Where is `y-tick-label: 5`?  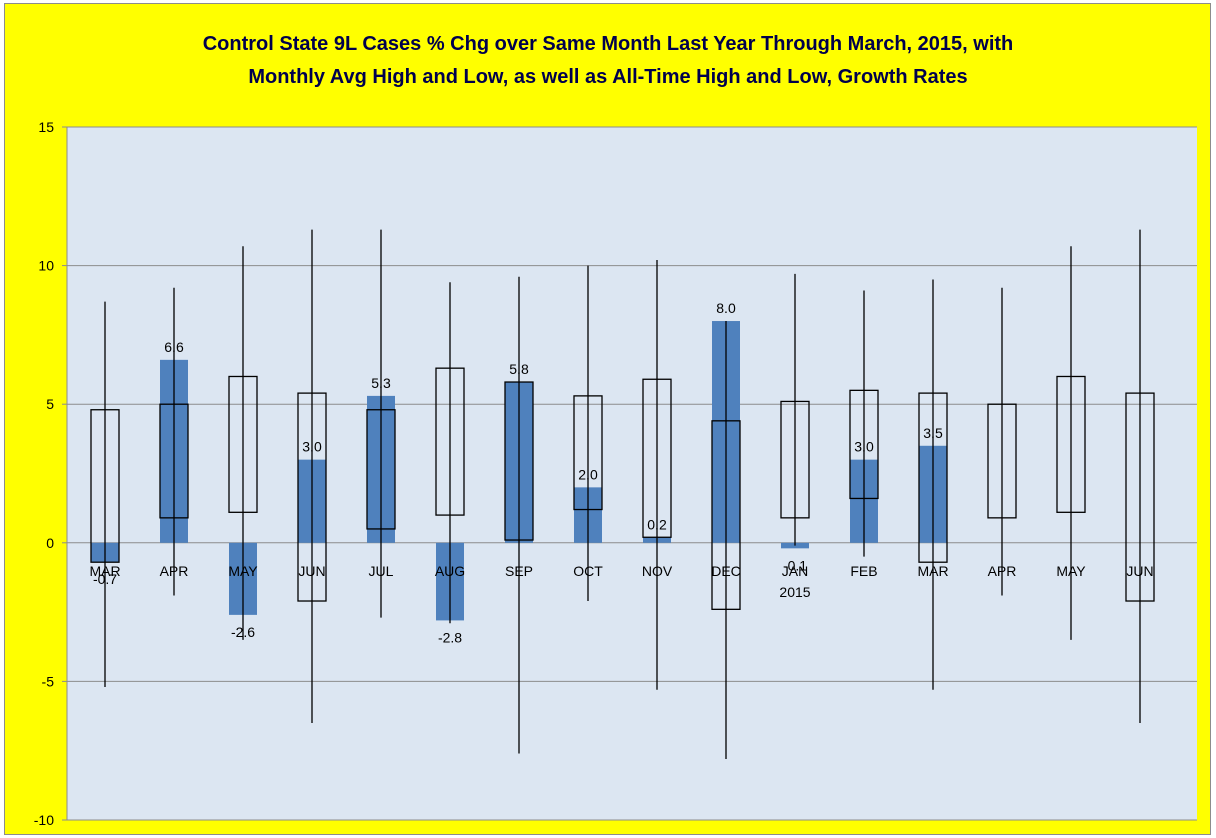
y-tick-label: 5 is located at coordinates (50, 404).